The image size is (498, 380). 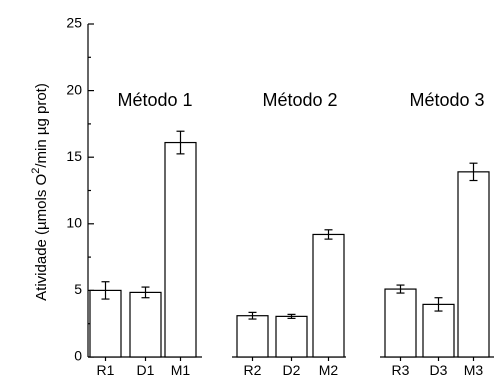 I want to click on y-axis-label: Atividade (µmols O2/min µg prot), so click(x=40, y=192).